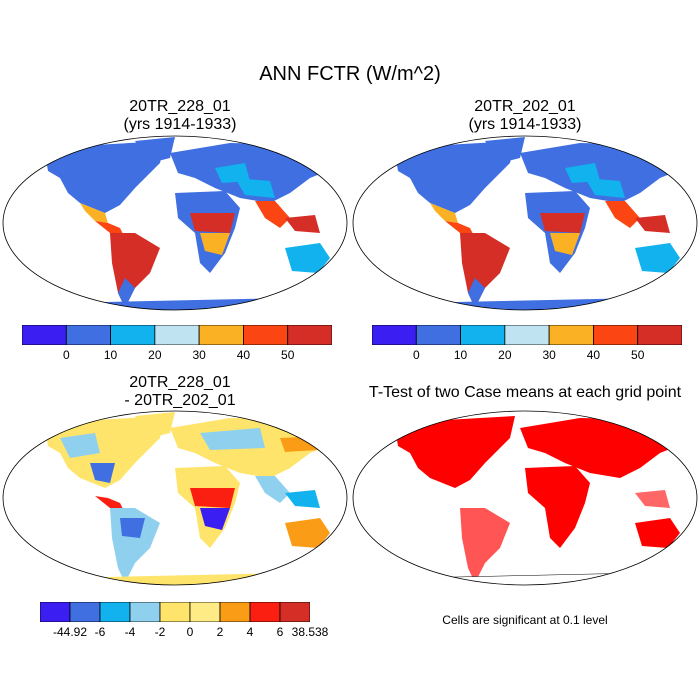 The image size is (700, 700). I want to click on colorbar-tick-label: 4, so click(250, 632).